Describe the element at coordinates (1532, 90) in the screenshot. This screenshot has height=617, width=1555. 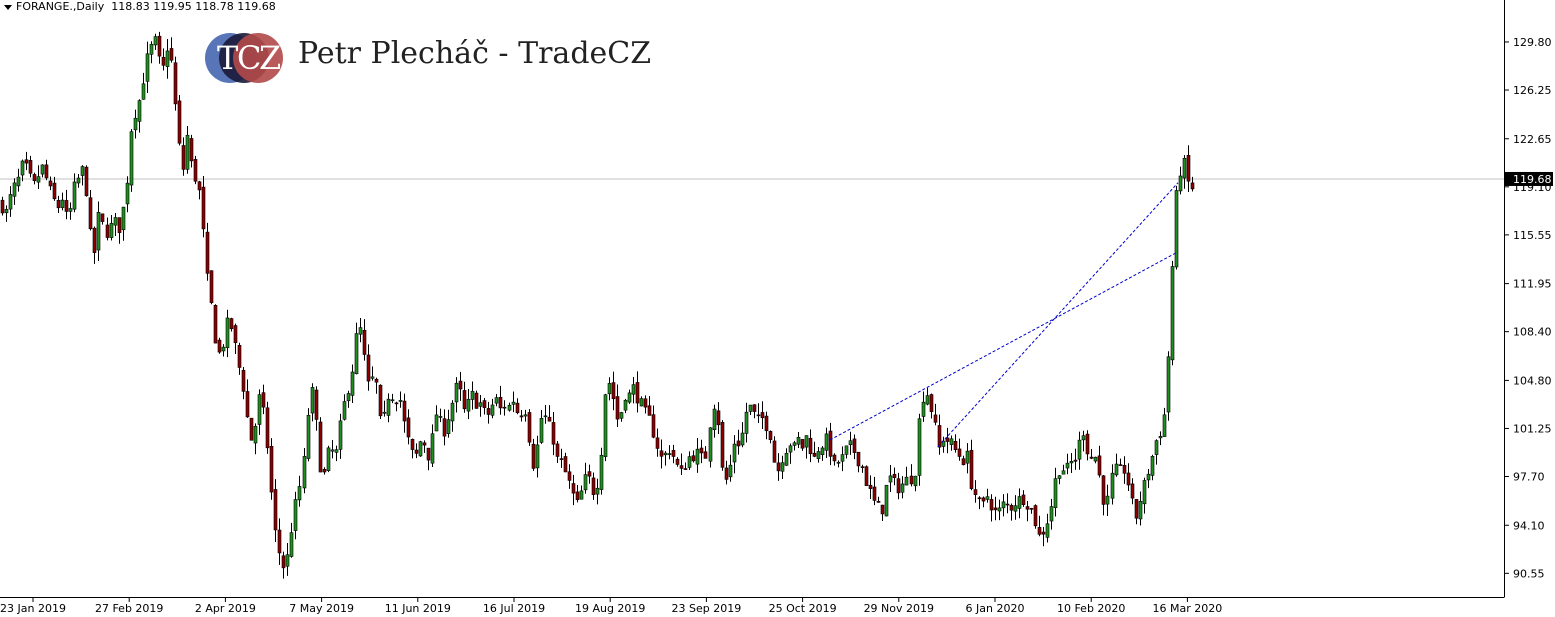
I see `y-tick-label: 126.25` at that location.